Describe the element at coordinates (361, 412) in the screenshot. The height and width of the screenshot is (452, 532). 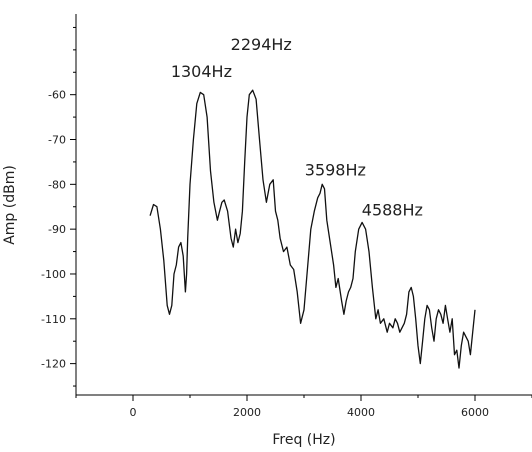
I see `x-tick-label: 4000` at that location.